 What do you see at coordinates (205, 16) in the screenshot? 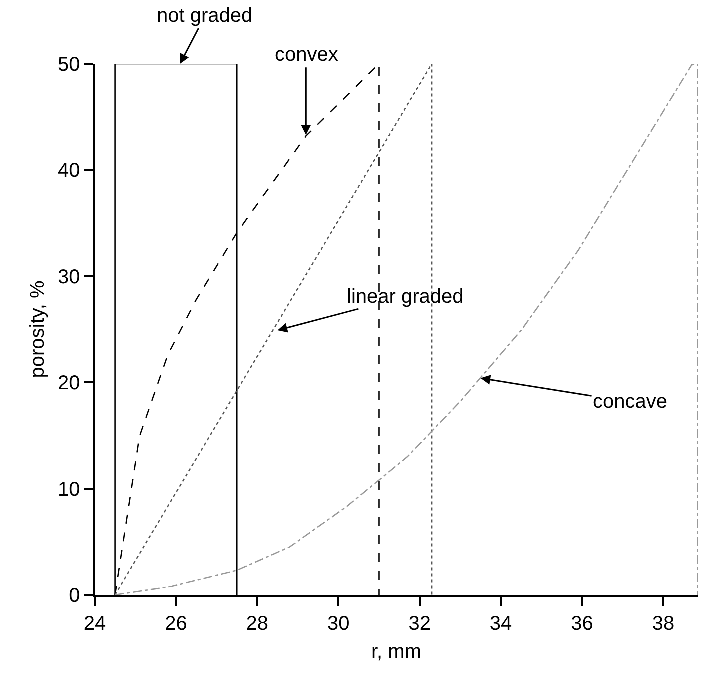
I see `annotation: not graded` at bounding box center [205, 16].